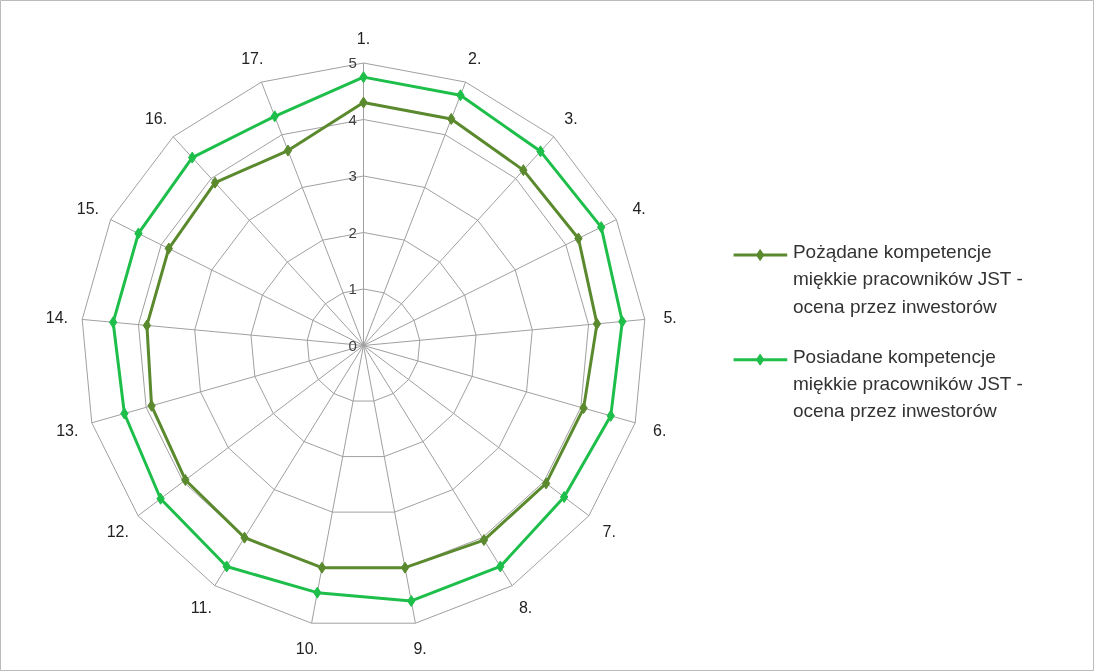  I want to click on spoke-label: 2., so click(475, 59).